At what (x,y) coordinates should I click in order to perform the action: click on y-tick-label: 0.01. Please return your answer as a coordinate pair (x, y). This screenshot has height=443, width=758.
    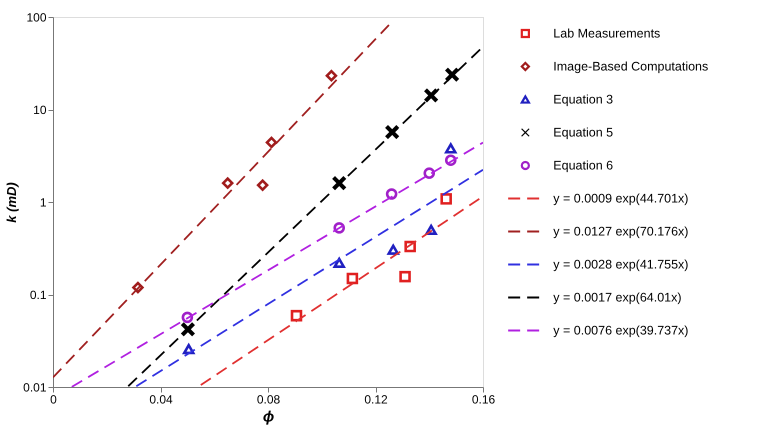
    Looking at the image, I should click on (35, 387).